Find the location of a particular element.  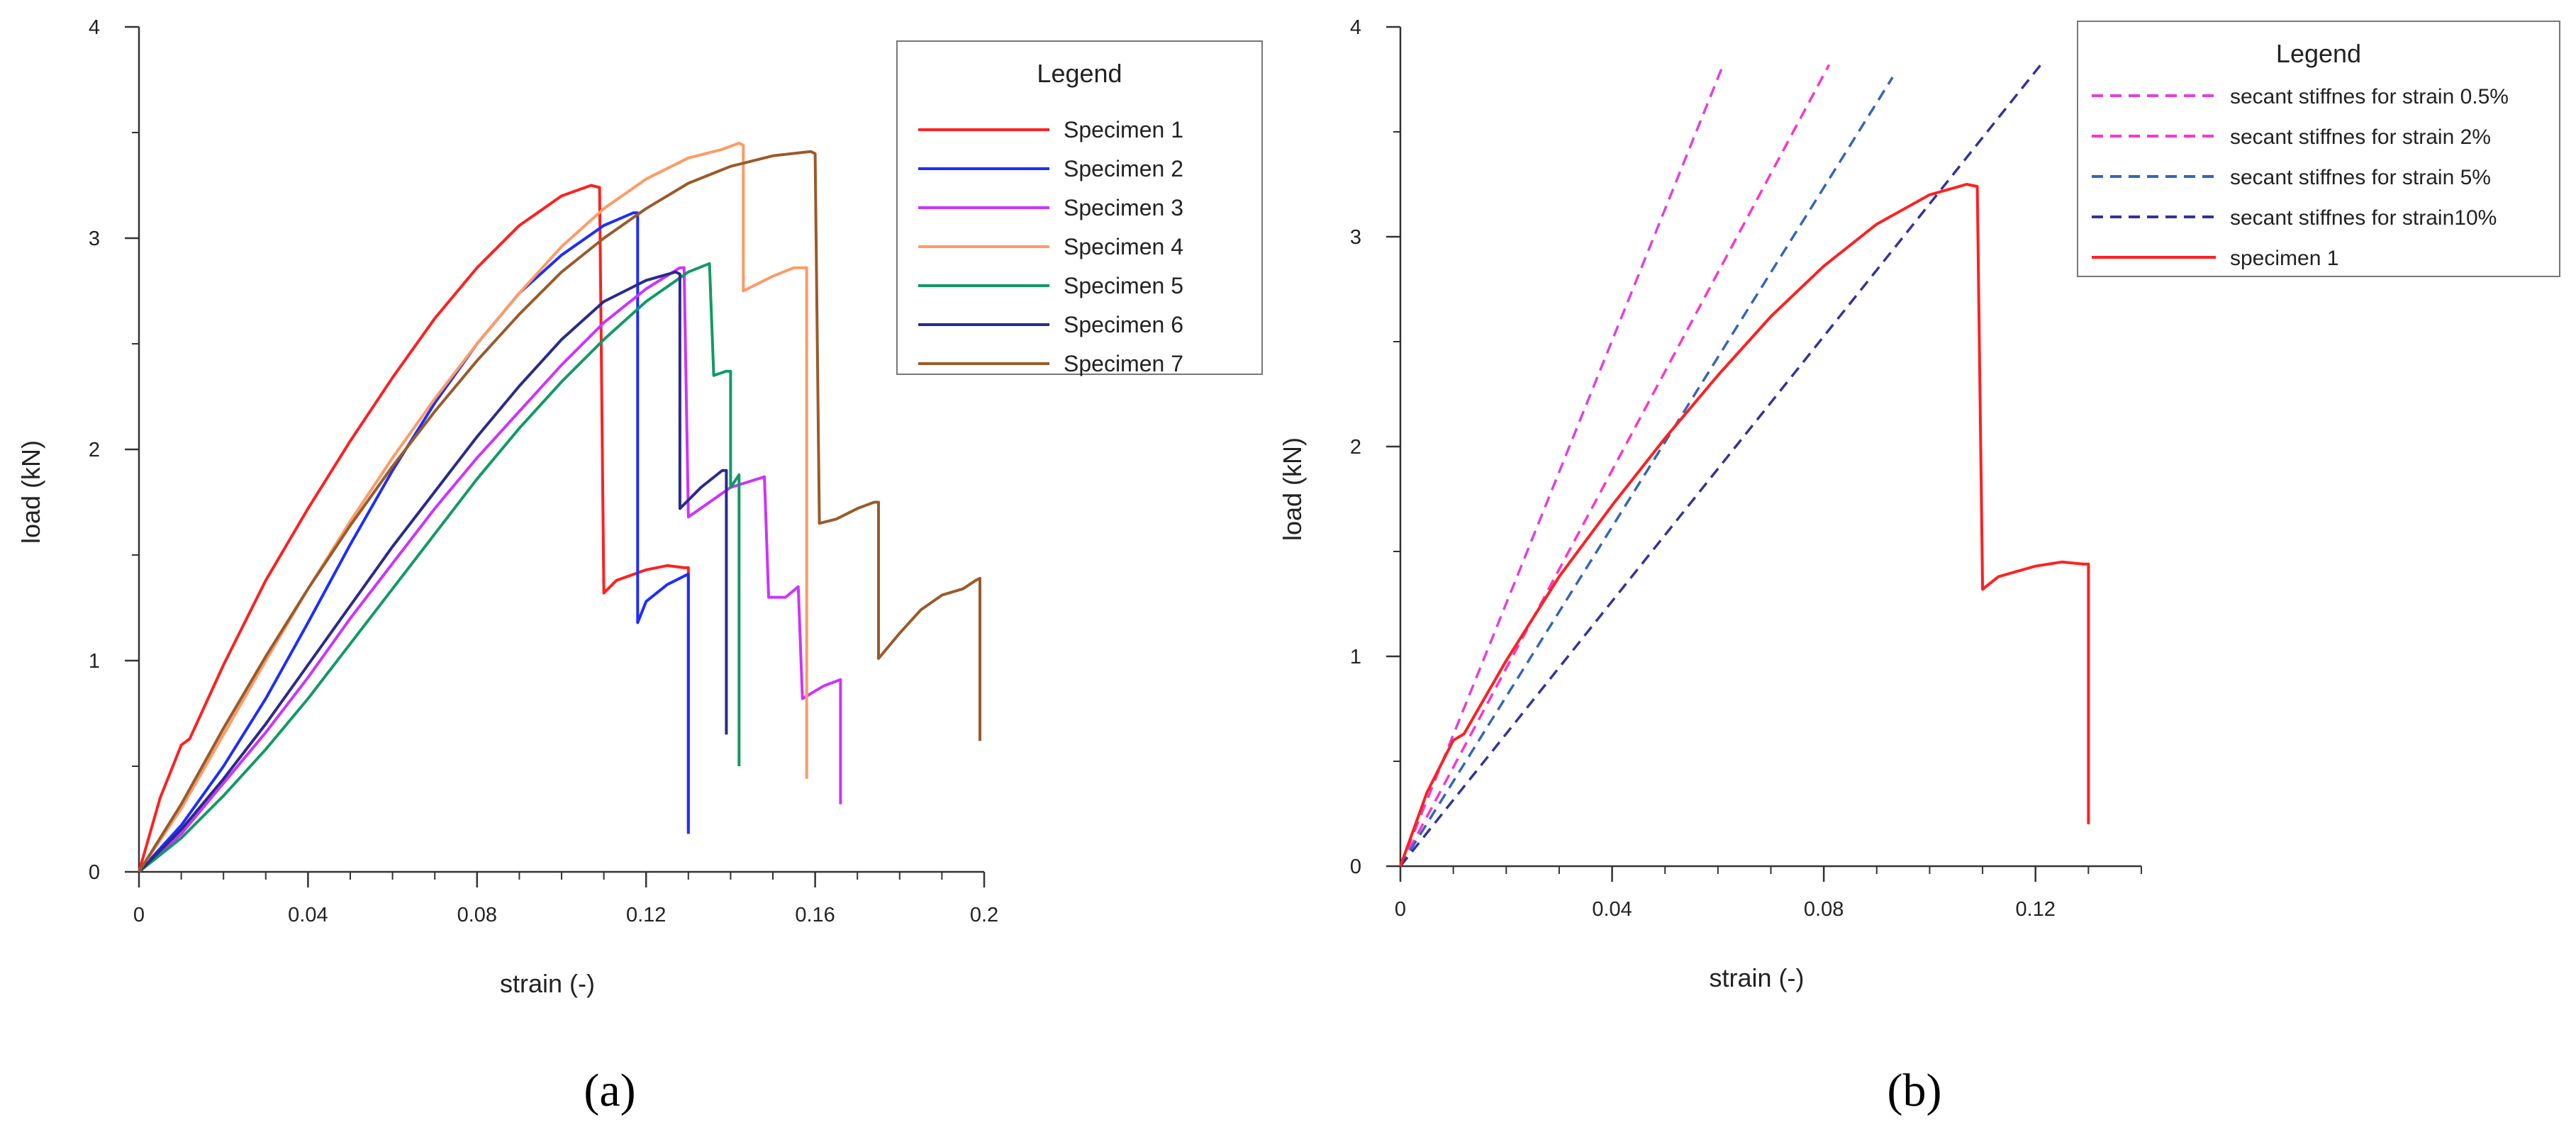

legend-box is located at coordinates (2318, 149).